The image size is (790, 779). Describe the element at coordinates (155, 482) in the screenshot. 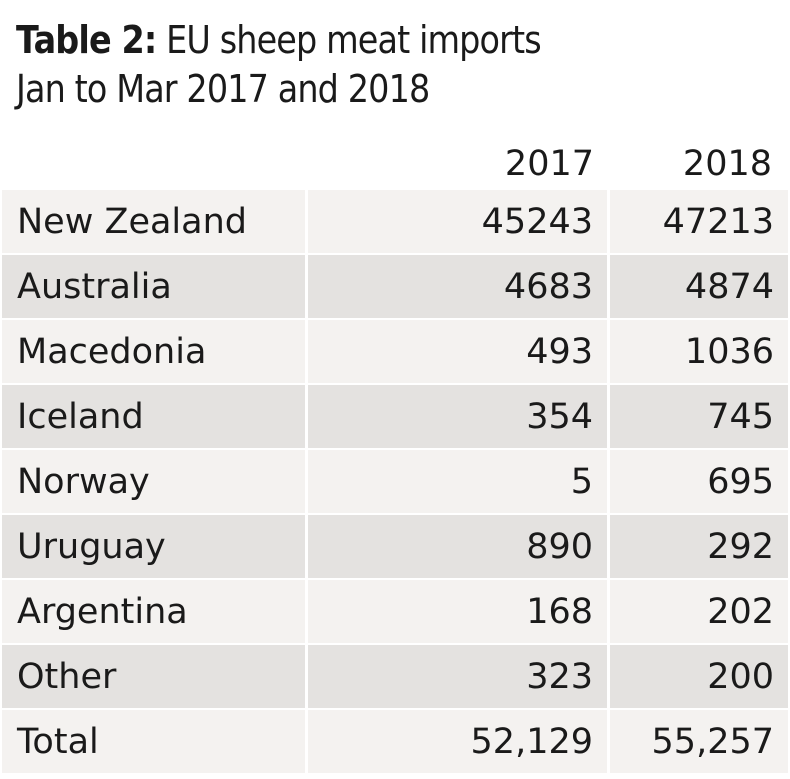

I see `country-cell: Norway` at that location.